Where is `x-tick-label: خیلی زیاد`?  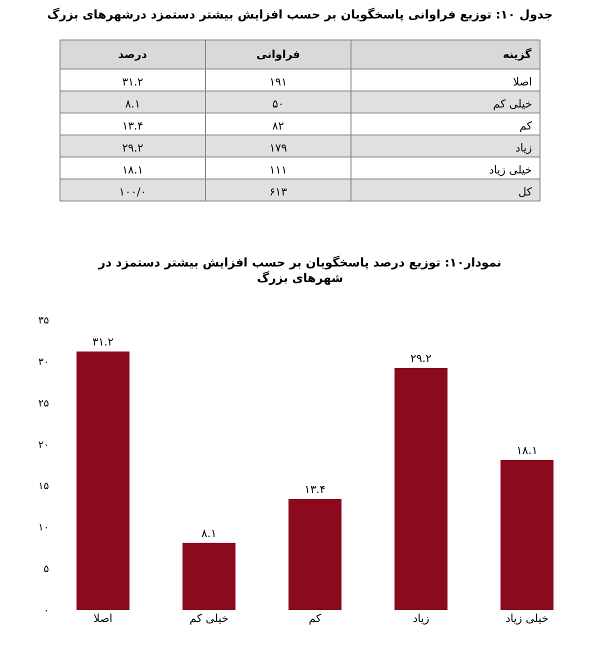
x-tick-label: خیلی زیاد is located at coordinates (527, 618).